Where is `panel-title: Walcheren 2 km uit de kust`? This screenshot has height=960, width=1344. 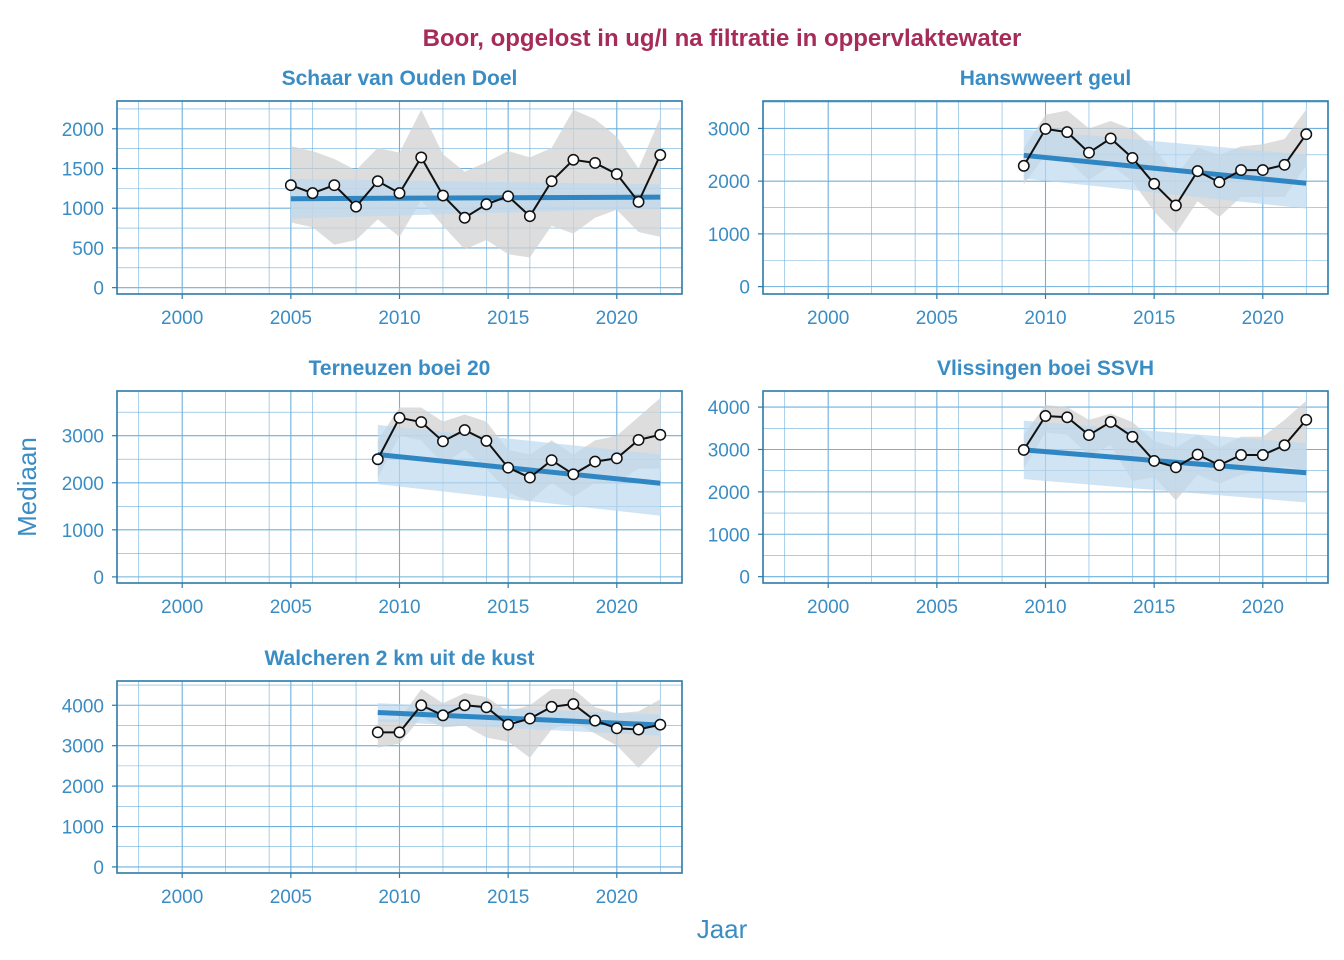
panel-title: Walcheren 2 km uit de kust is located at coordinates (400, 658).